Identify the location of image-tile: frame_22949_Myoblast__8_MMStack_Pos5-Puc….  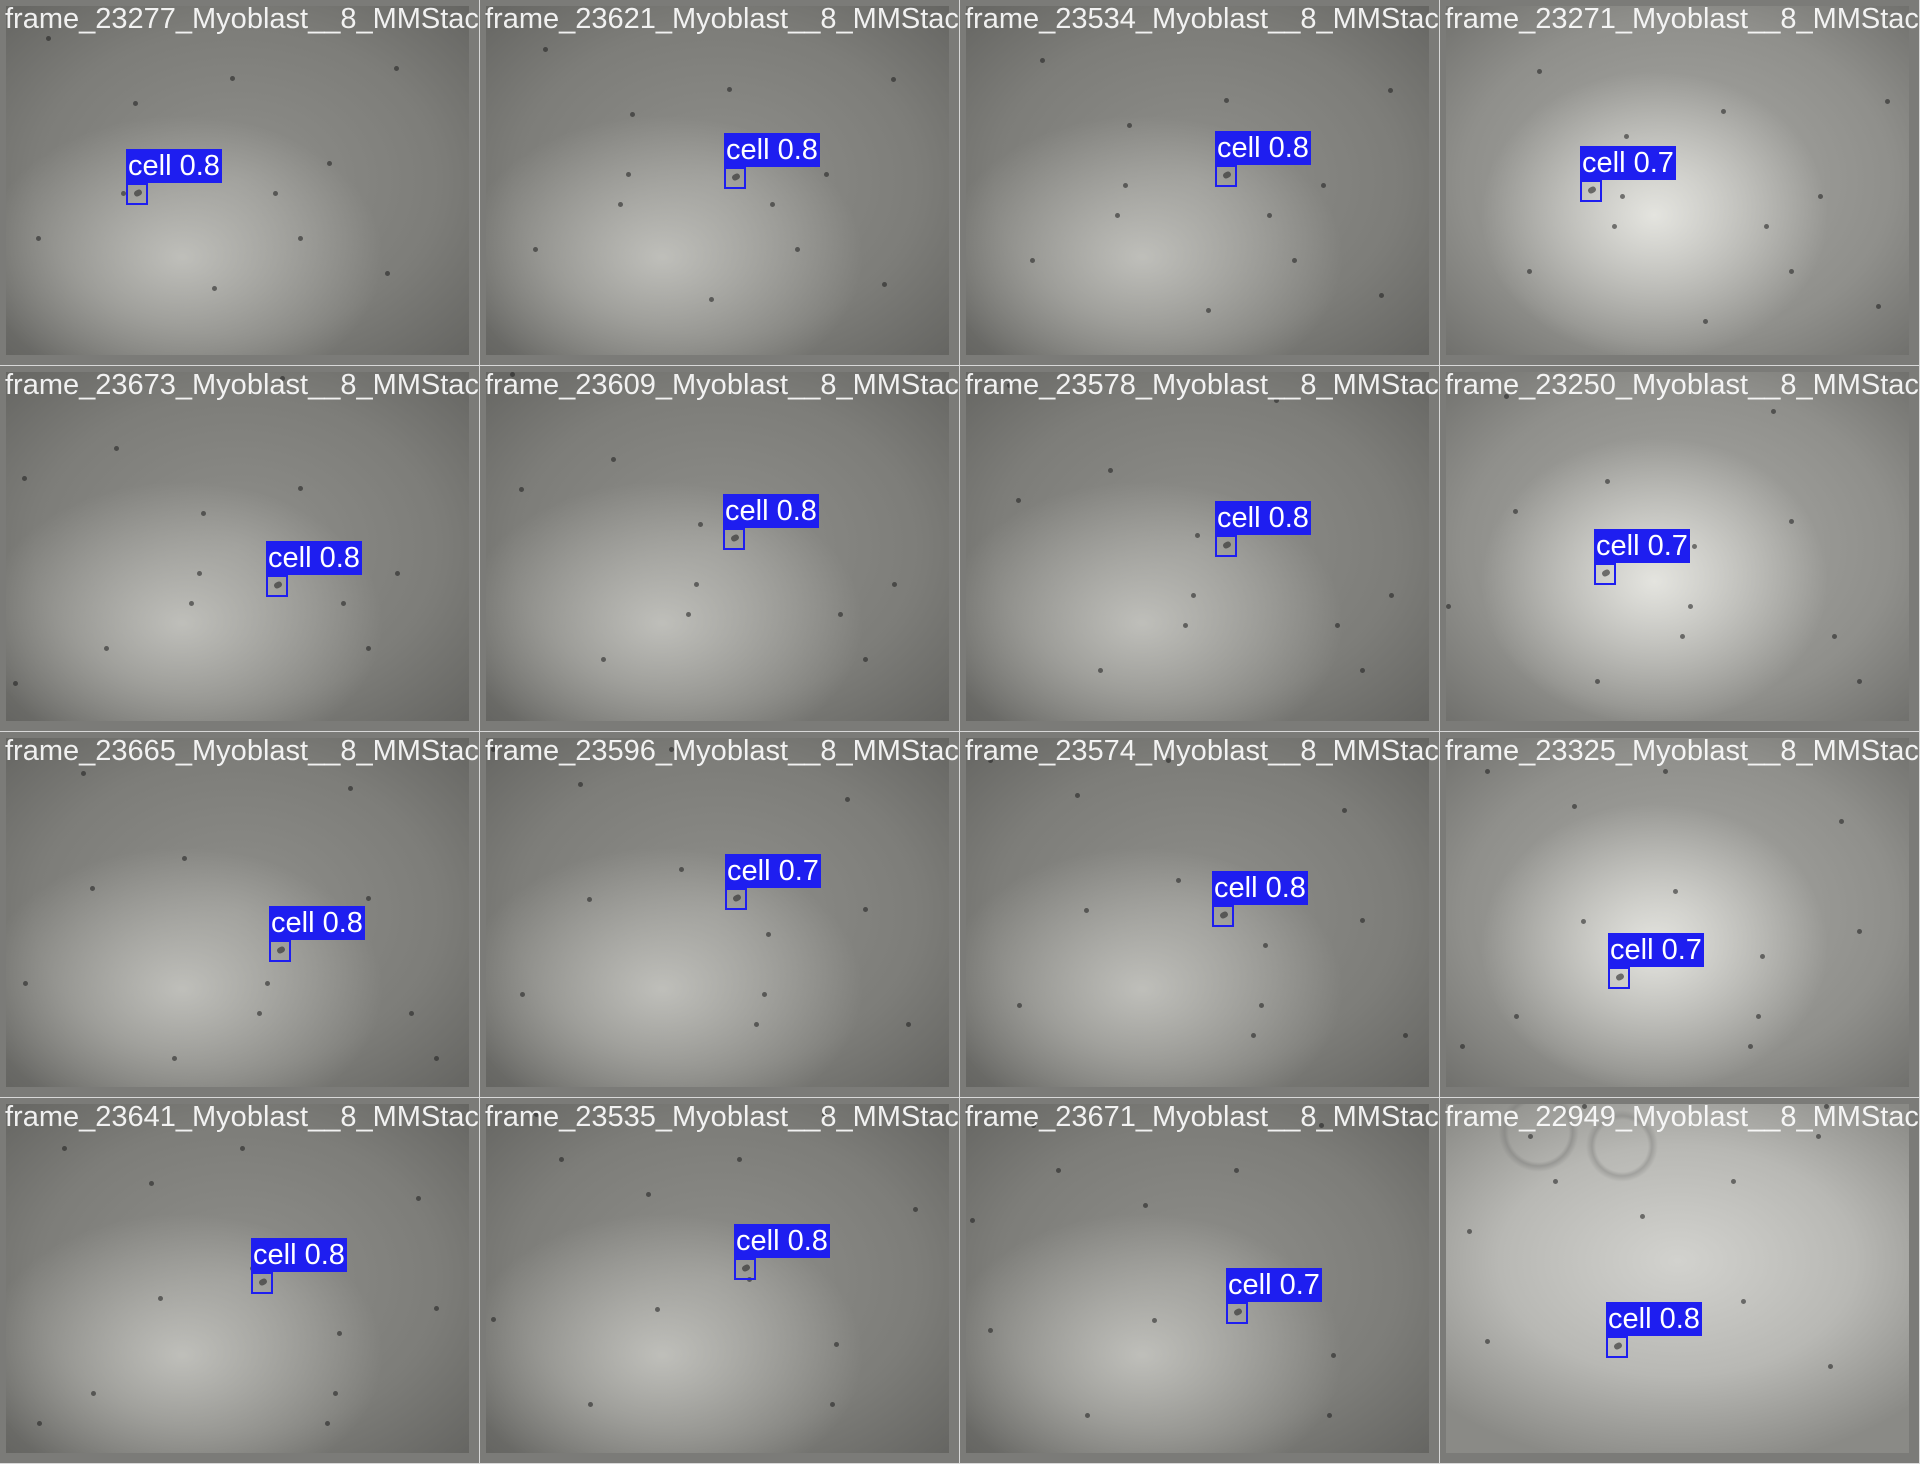
(1680, 1281).